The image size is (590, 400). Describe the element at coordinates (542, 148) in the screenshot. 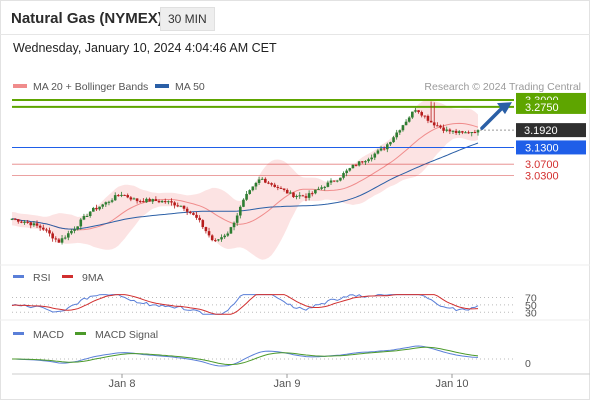

I see `pivot-label: 3.1300` at that location.